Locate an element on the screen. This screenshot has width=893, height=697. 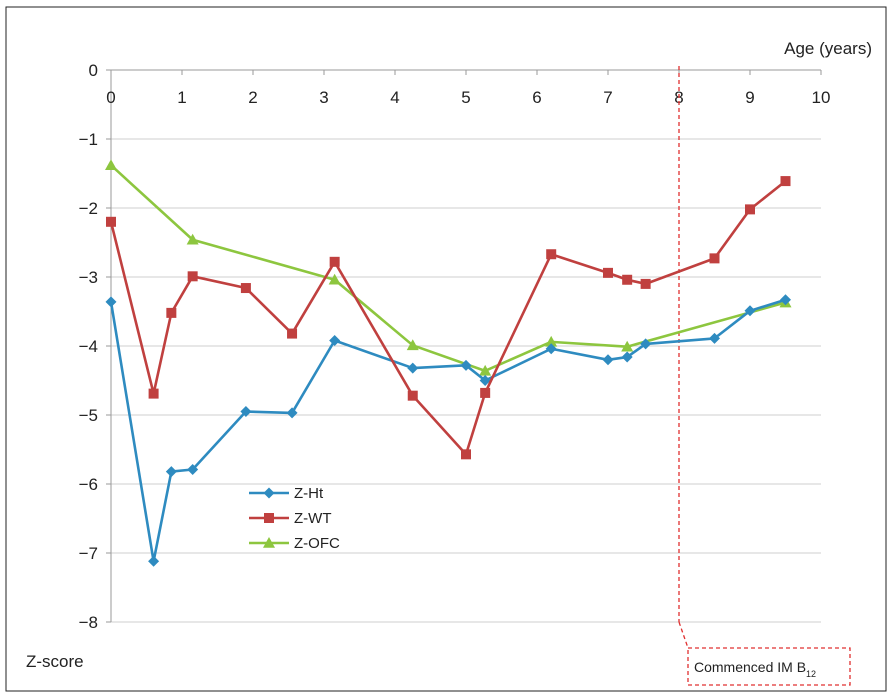
y-tick-label: −5 is located at coordinates (88, 415).